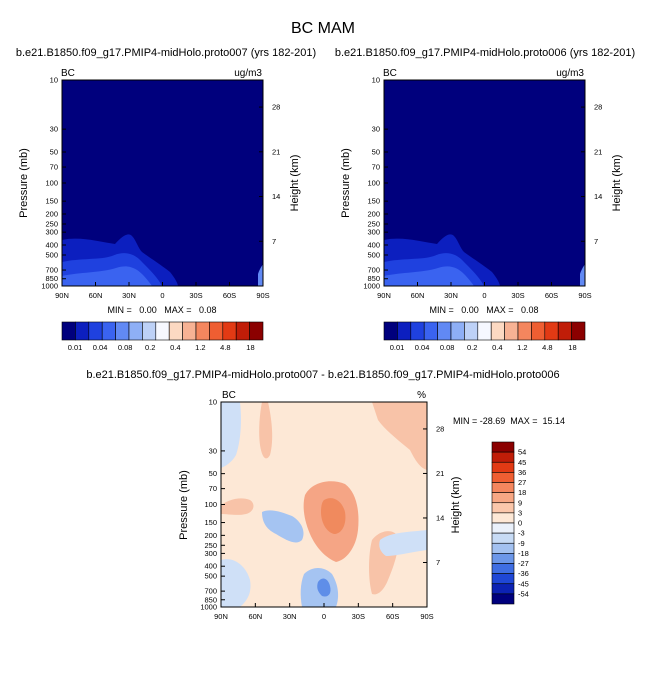 The width and height of the screenshot is (671, 692). I want to click on y-tick-label: 70, so click(376, 167).